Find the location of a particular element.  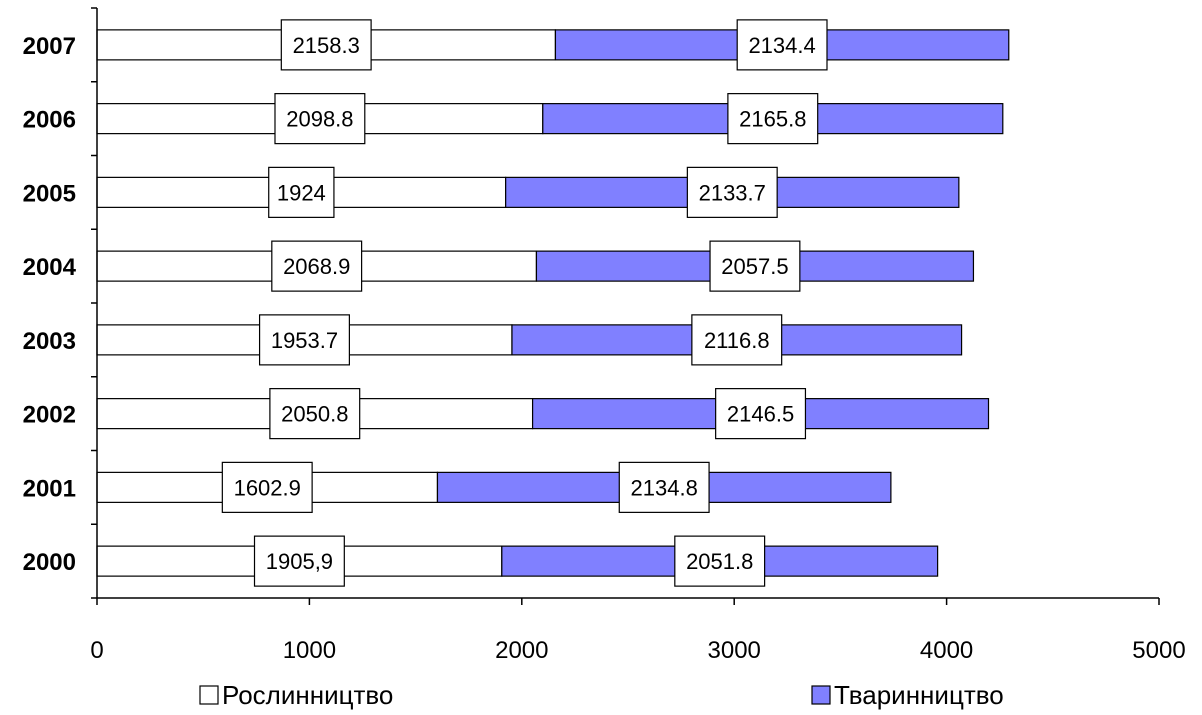

legend-label-crop: Рослинництво is located at coordinates (307, 695).